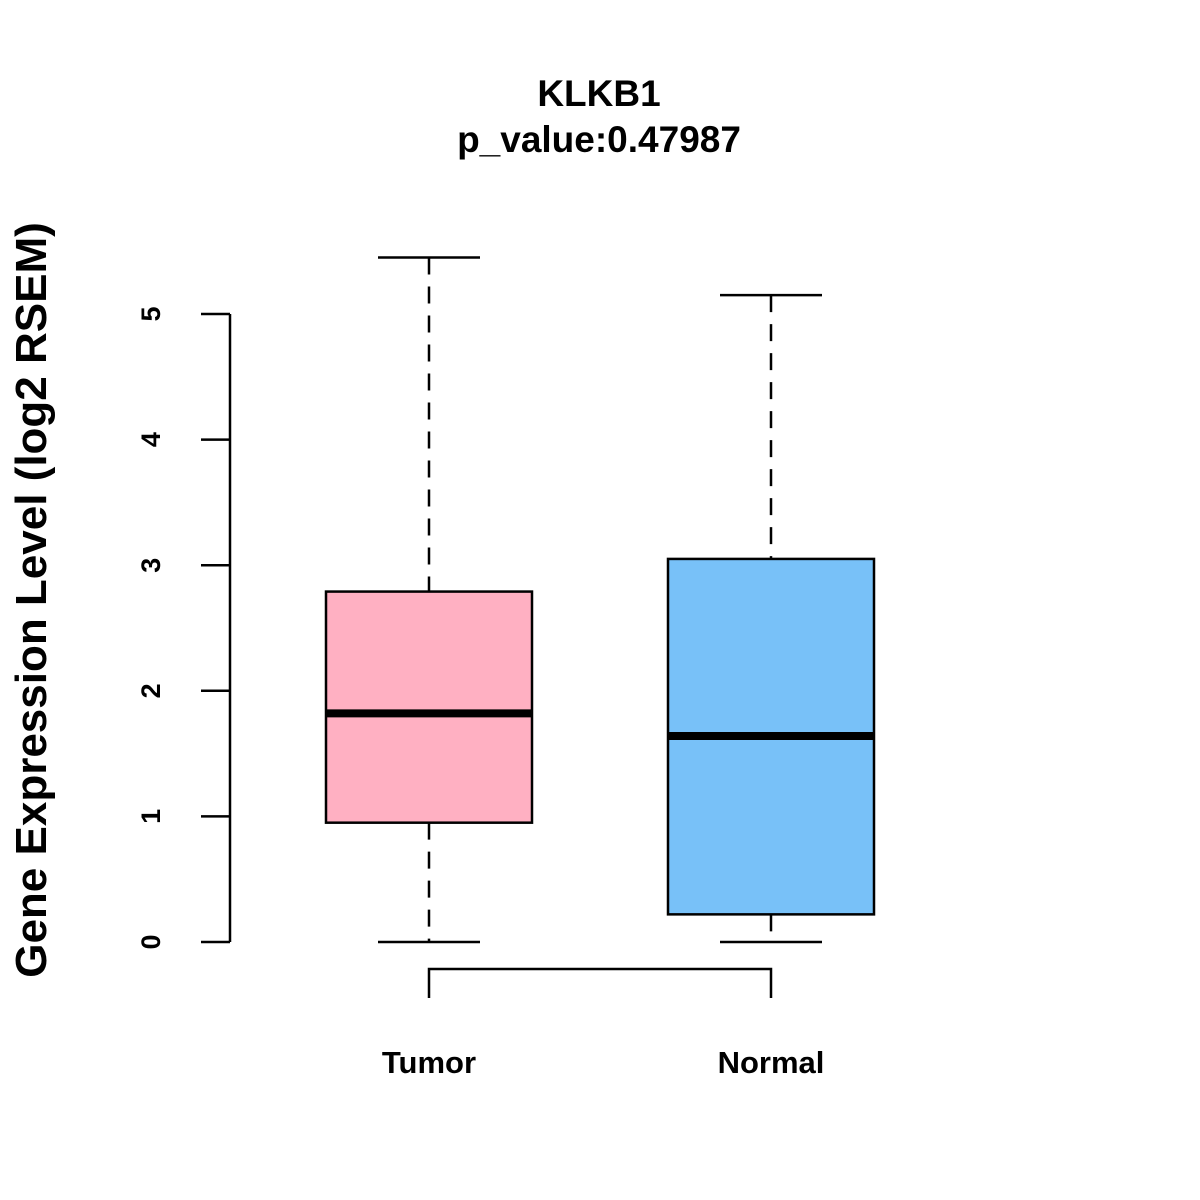 This screenshot has width=1200, height=1200. Describe the element at coordinates (151, 565) in the screenshot. I see `y-tick-label: 3` at that location.